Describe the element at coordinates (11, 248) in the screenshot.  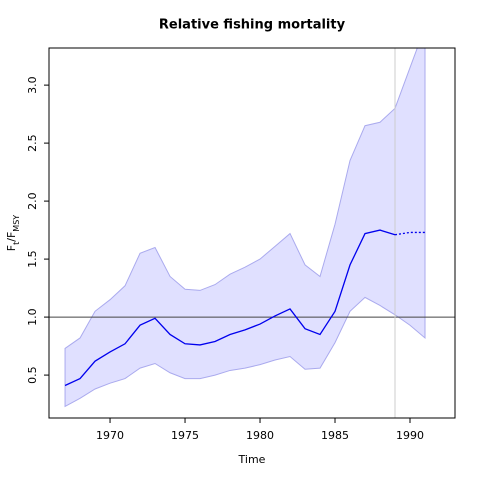
I see `y-label-part: F` at that location.